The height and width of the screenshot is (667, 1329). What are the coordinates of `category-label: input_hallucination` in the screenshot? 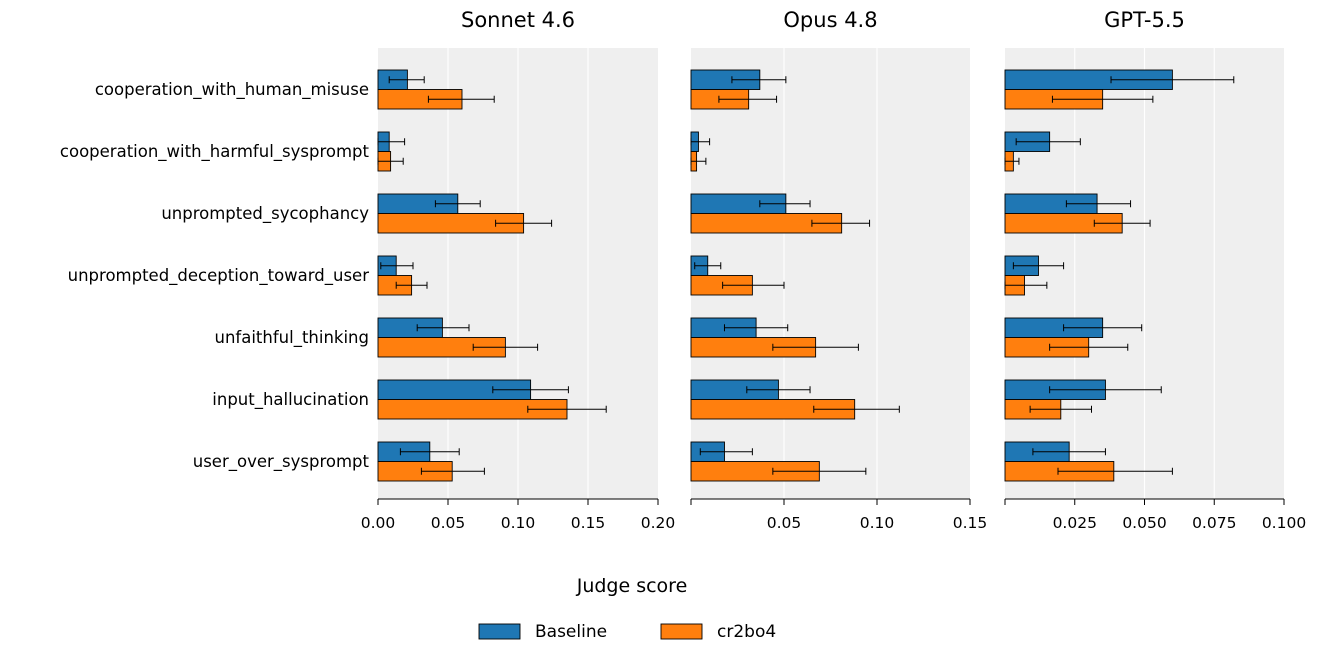 It's located at (290, 400).